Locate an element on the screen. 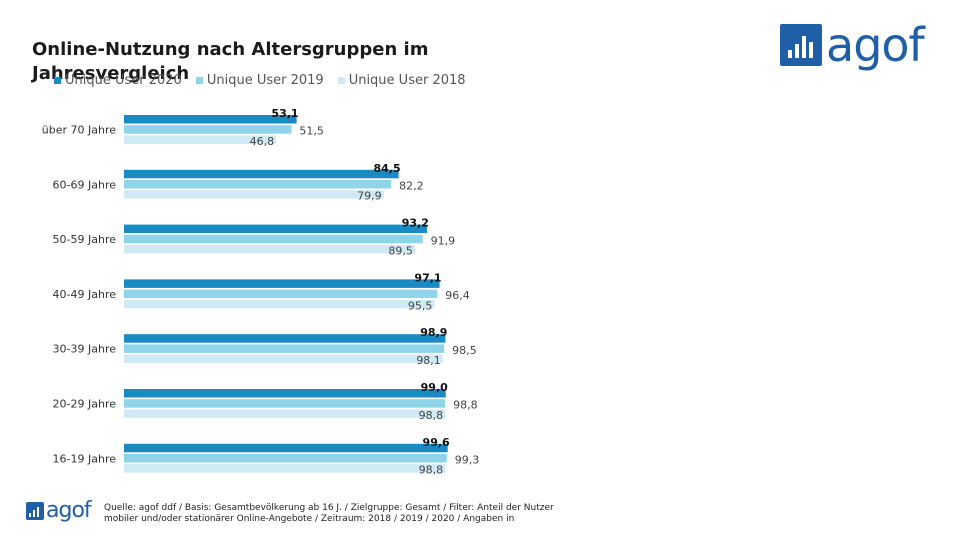 The width and height of the screenshot is (960, 540). bar-unique-user-2020-30-39-jahre is located at coordinates (285, 338).